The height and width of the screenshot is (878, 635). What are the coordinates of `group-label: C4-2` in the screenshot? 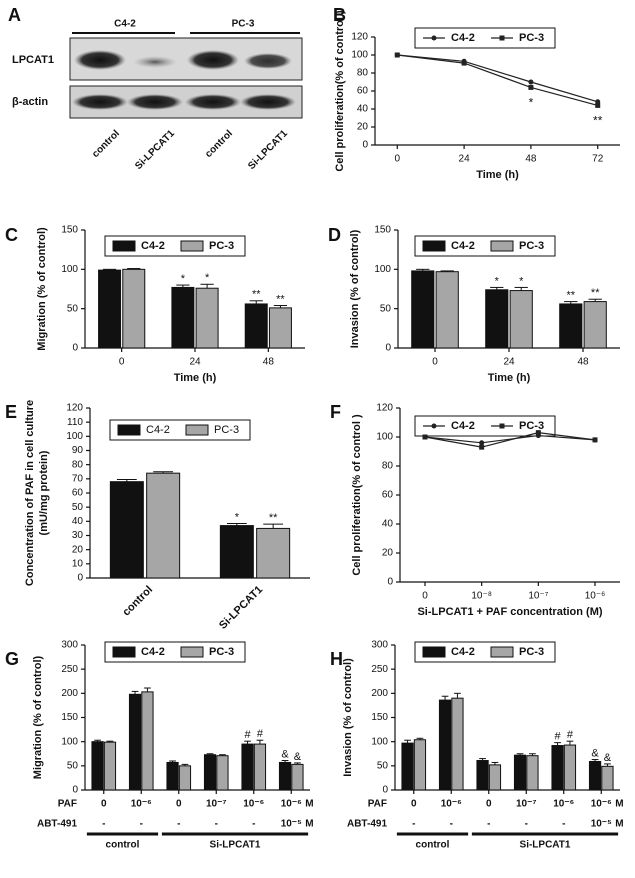 It's located at (125, 24).